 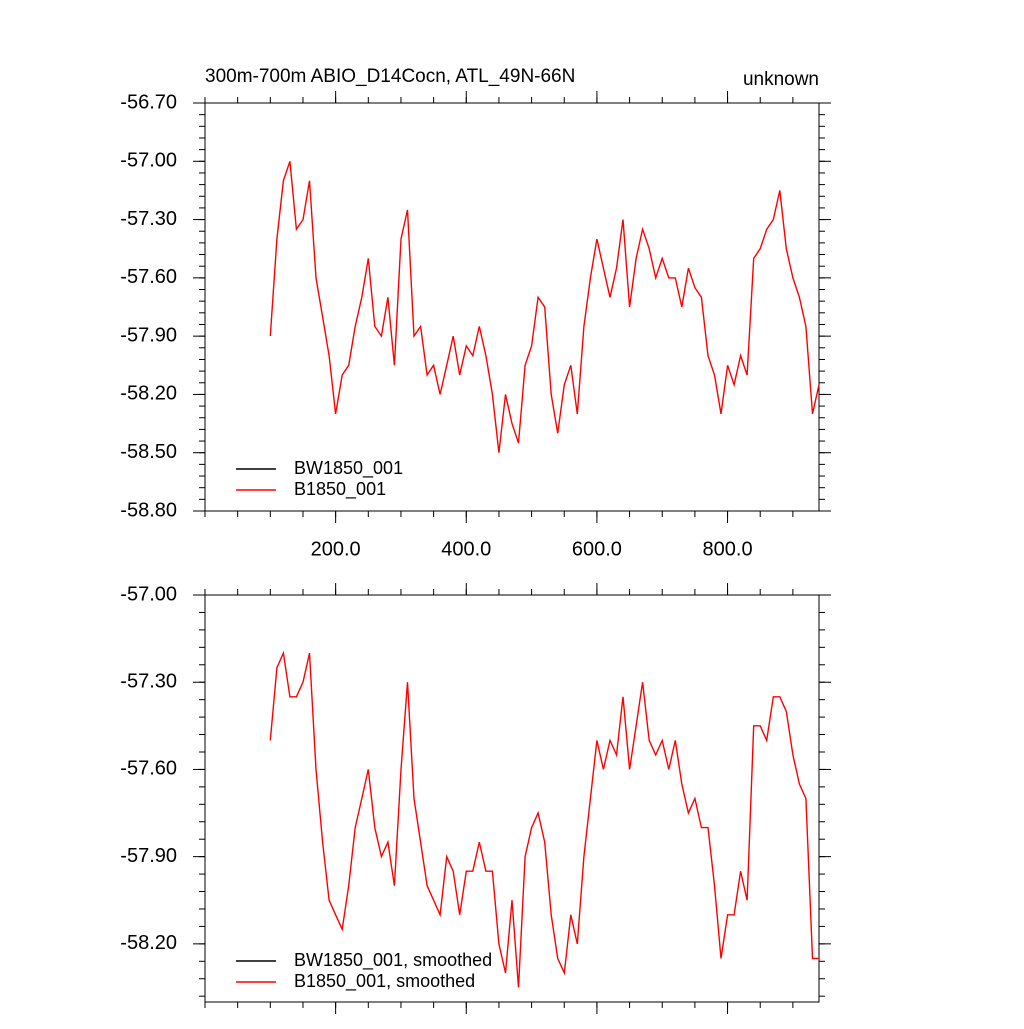 I want to click on y-tick-label: -56.70, so click(x=148, y=102).